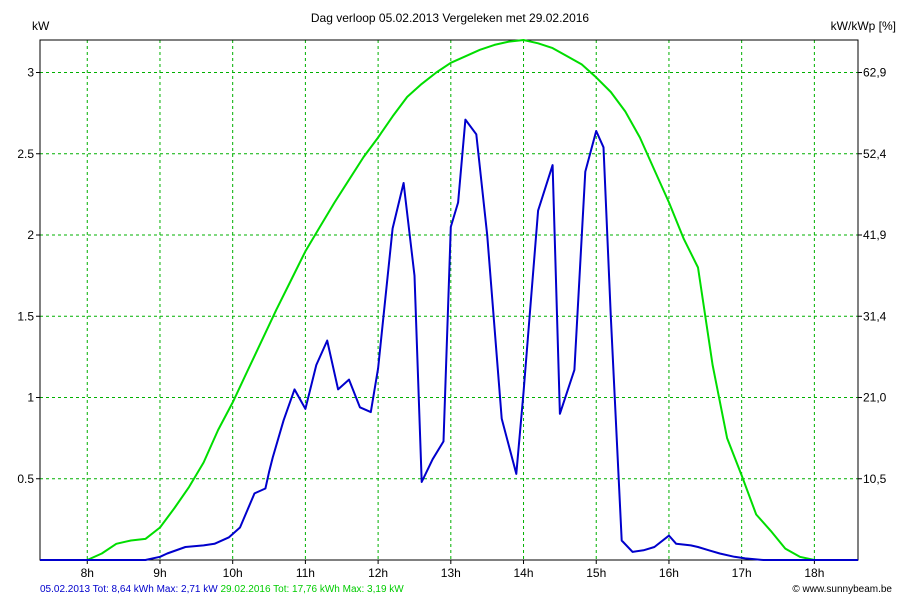  What do you see at coordinates (41, 26) in the screenshot?
I see `y-left-axis-unit: kW` at bounding box center [41, 26].